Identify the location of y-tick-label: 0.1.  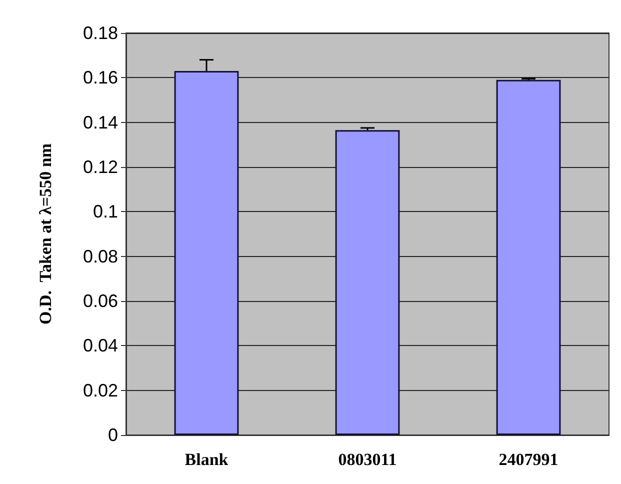
(105, 212).